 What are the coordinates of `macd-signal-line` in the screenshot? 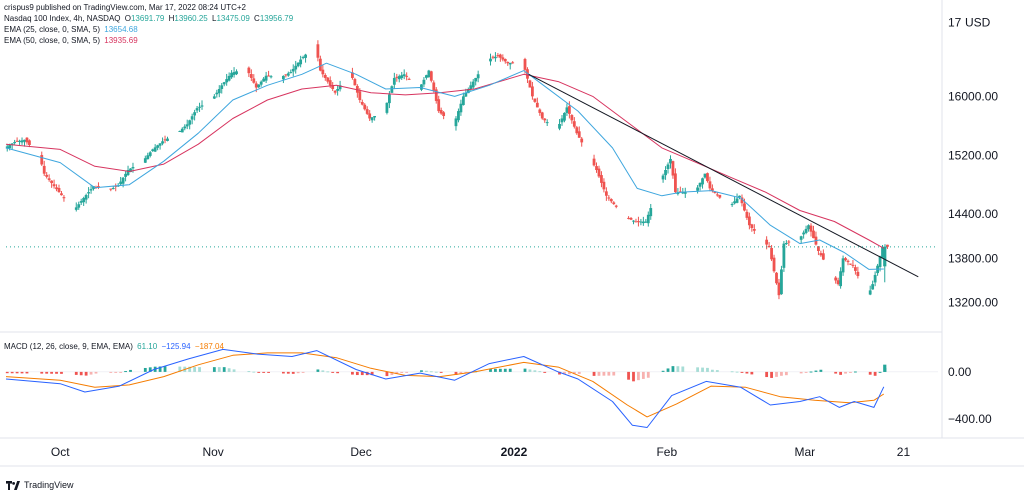 It's located at (445, 385).